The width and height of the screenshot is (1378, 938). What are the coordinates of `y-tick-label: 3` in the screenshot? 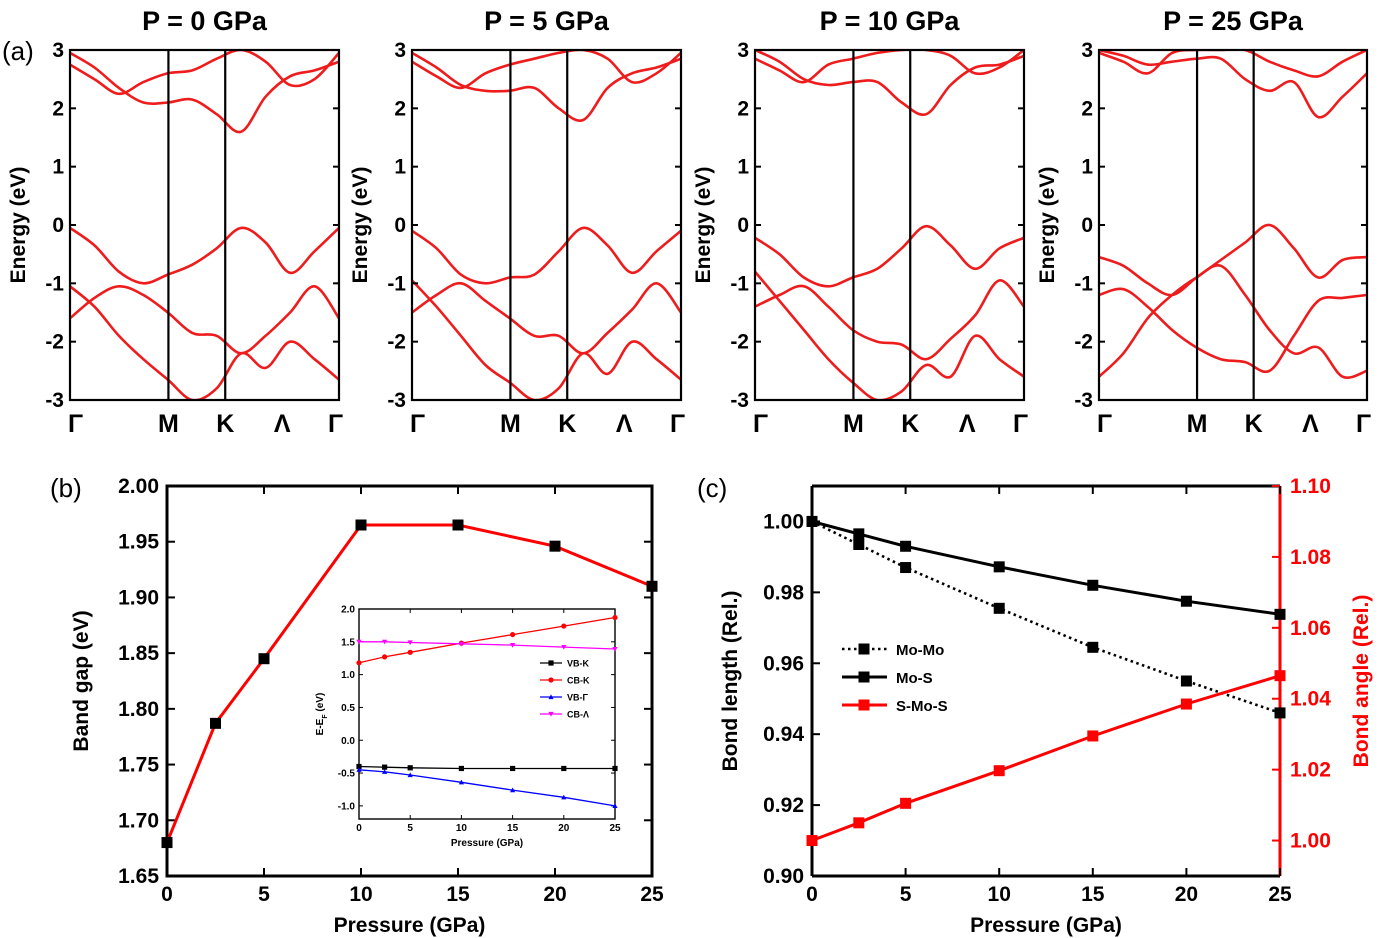 It's located at (58, 50).